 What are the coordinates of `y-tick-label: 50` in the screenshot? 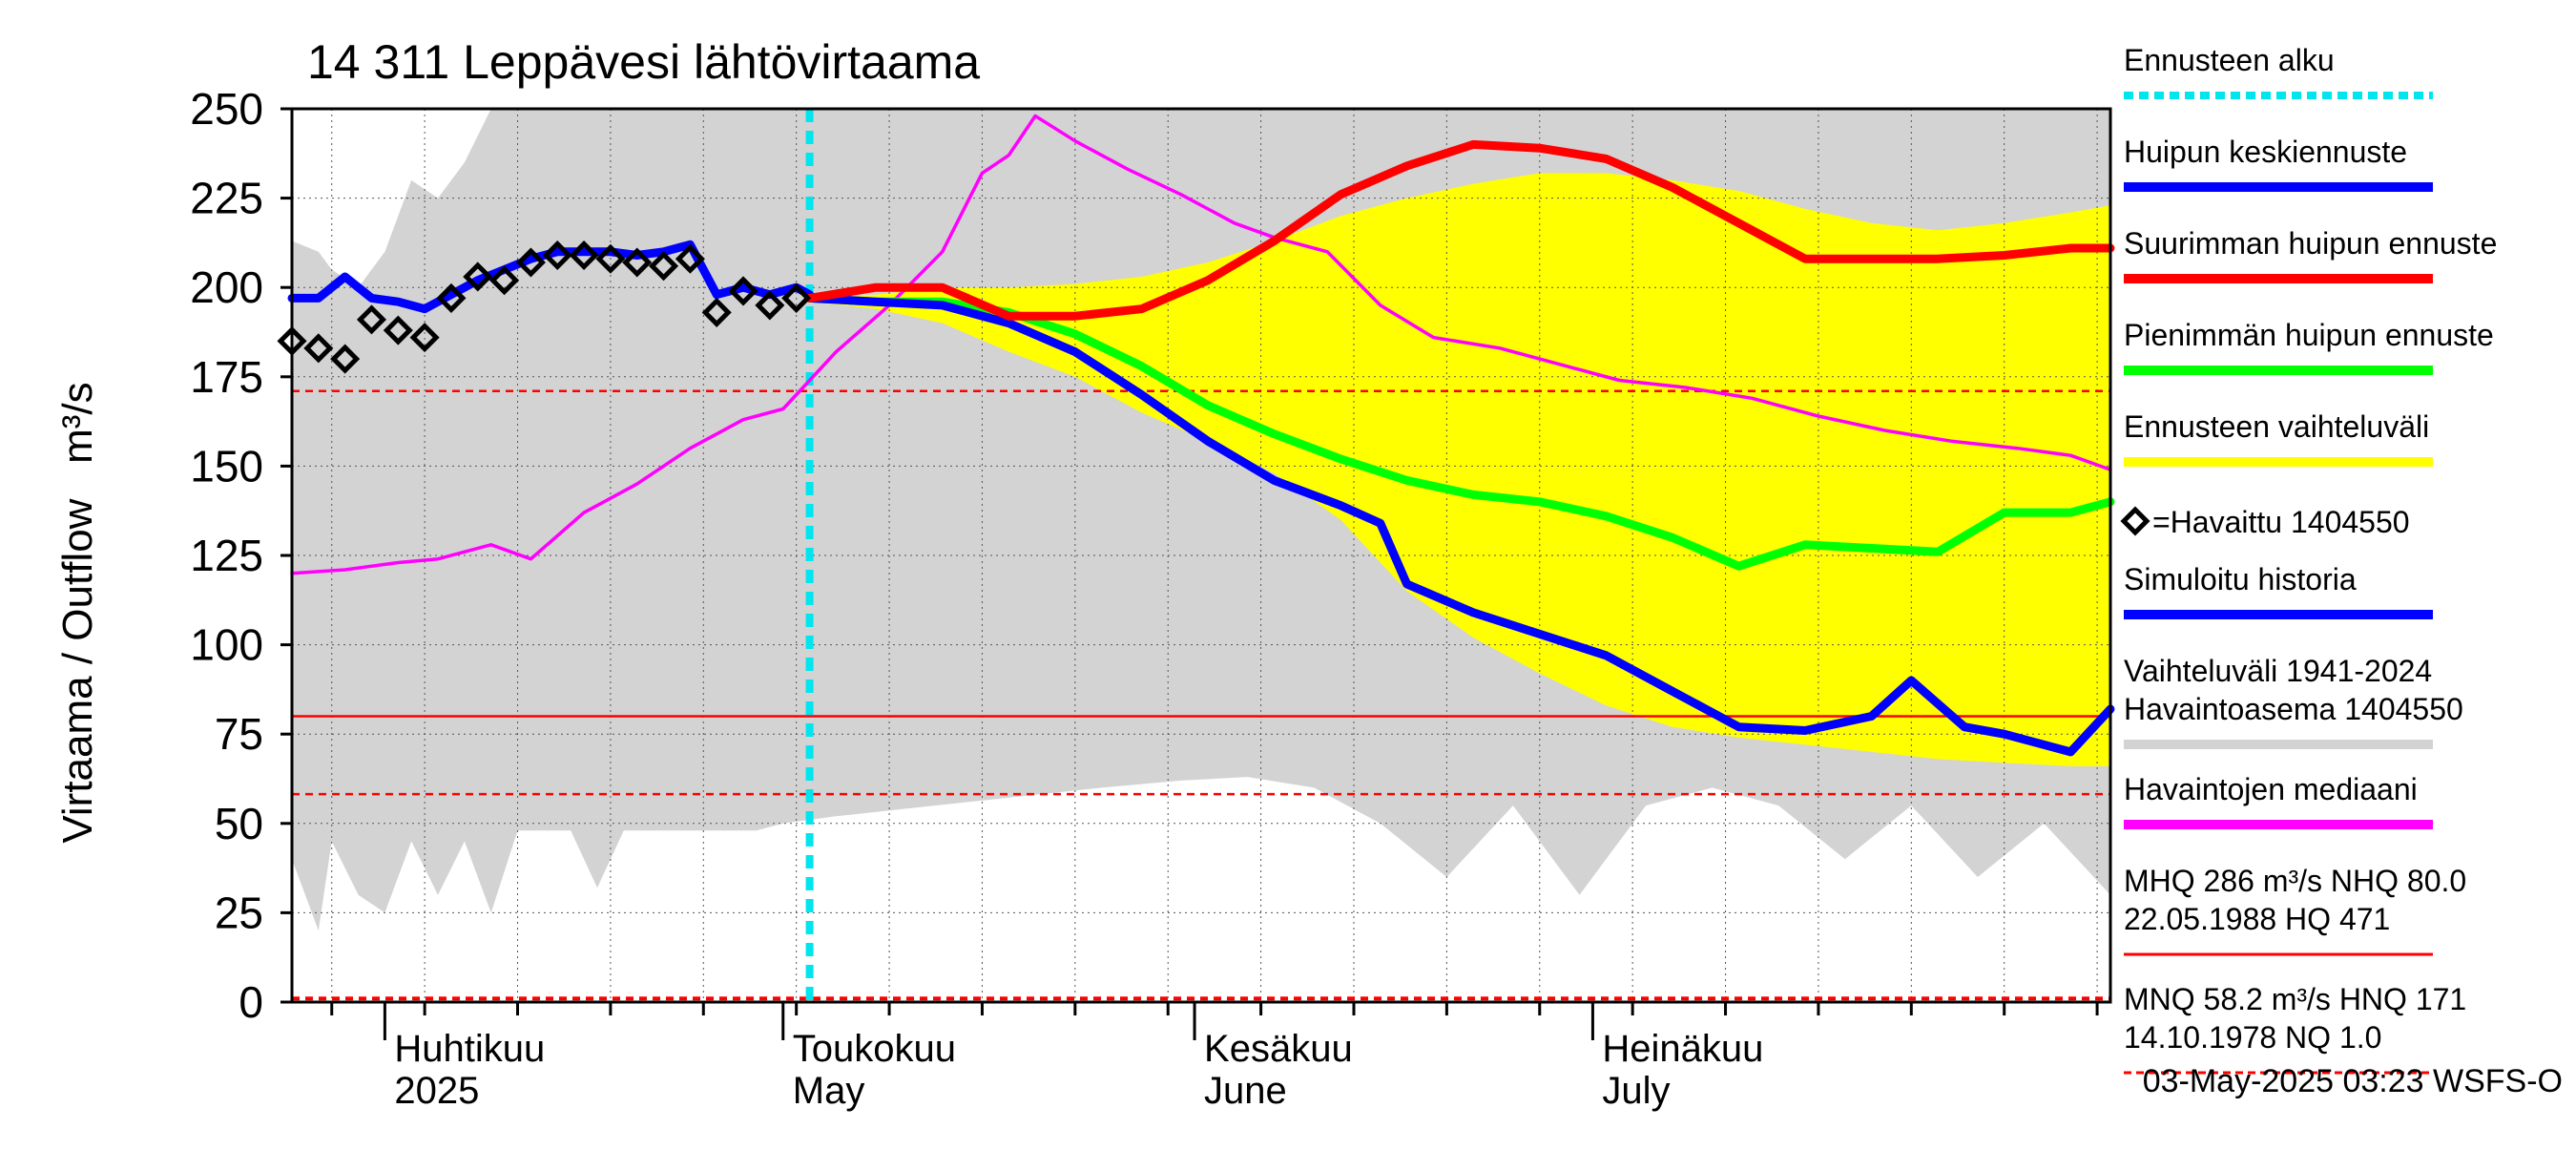 It's located at (239, 823).